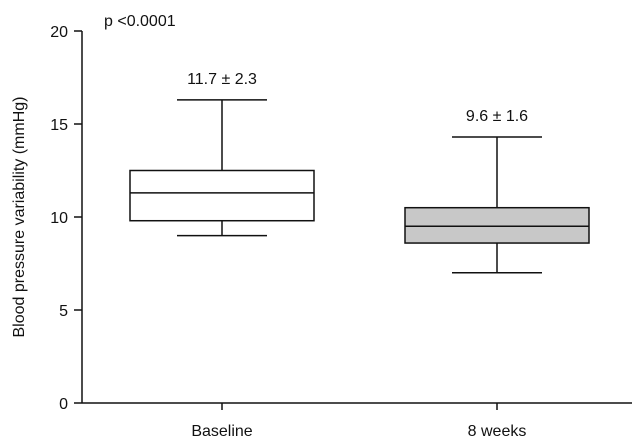  I want to click on box-1: 11.7 ± 2.3, so click(222, 154).